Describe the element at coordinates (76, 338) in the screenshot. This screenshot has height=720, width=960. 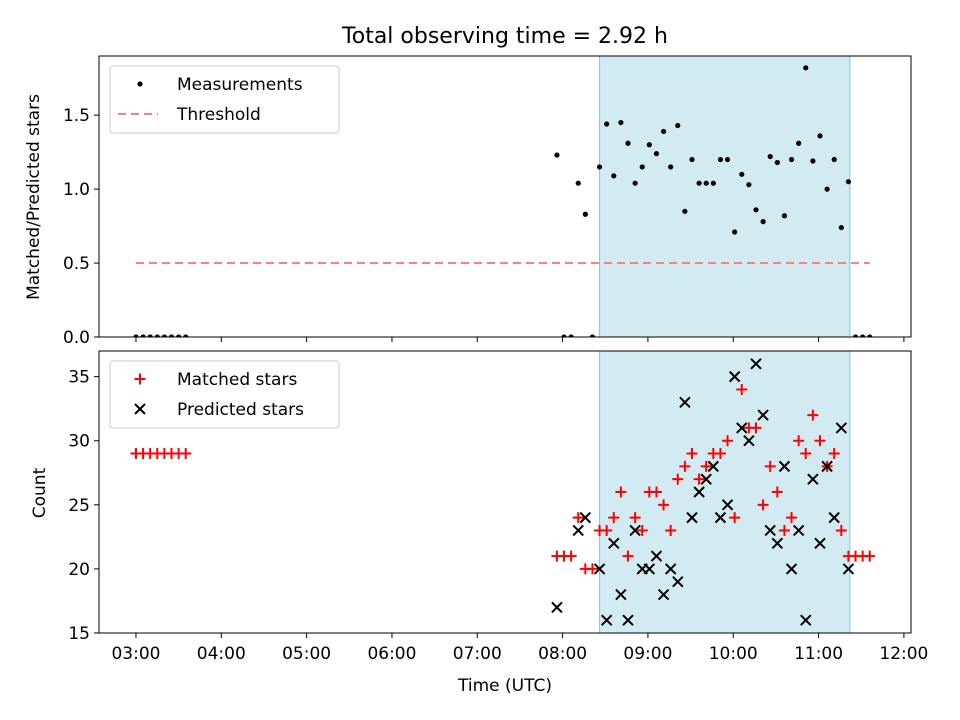
I see `y-tick-label: 0.0` at that location.